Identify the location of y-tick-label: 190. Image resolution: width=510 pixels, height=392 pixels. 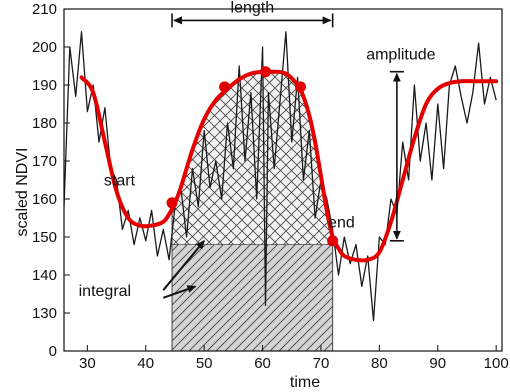
(44, 85).